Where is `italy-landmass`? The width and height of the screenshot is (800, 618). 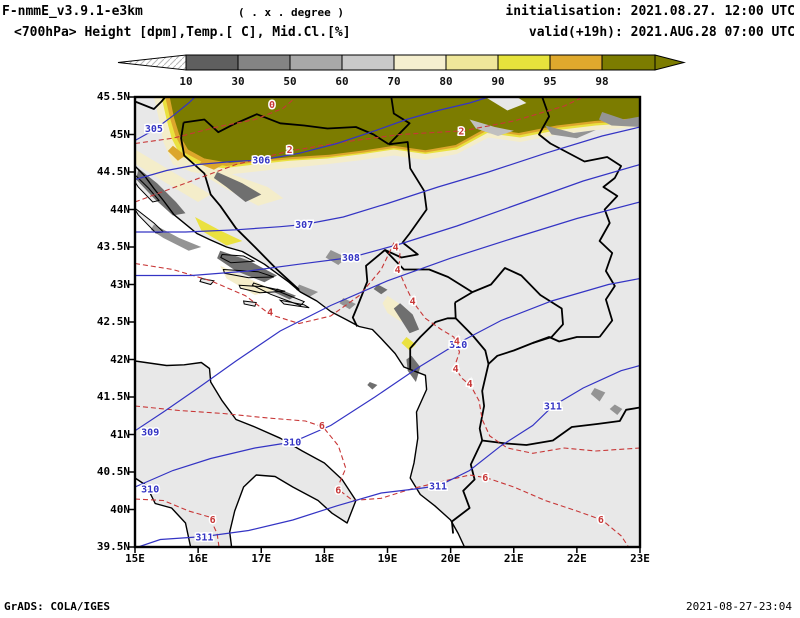 italy-landmass is located at coordinates (245, 454).